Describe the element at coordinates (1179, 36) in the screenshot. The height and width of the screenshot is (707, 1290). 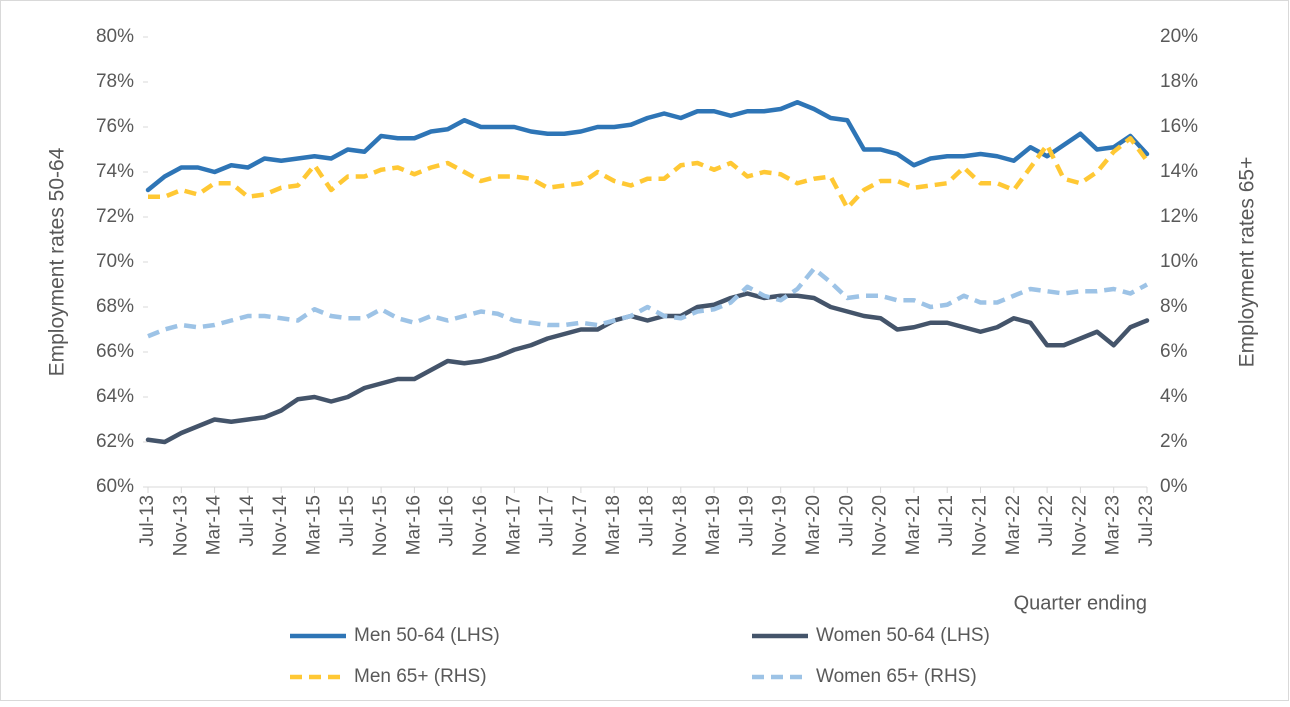
I see `y2-tick-label: 20%` at that location.